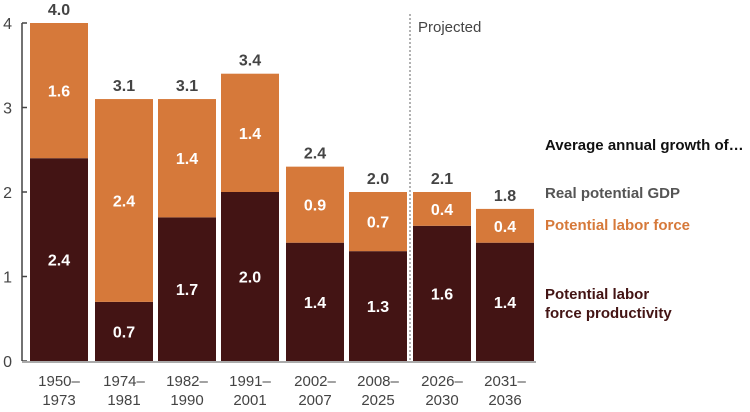 The image size is (750, 412). I want to click on total-label: 2.0, so click(378, 179).